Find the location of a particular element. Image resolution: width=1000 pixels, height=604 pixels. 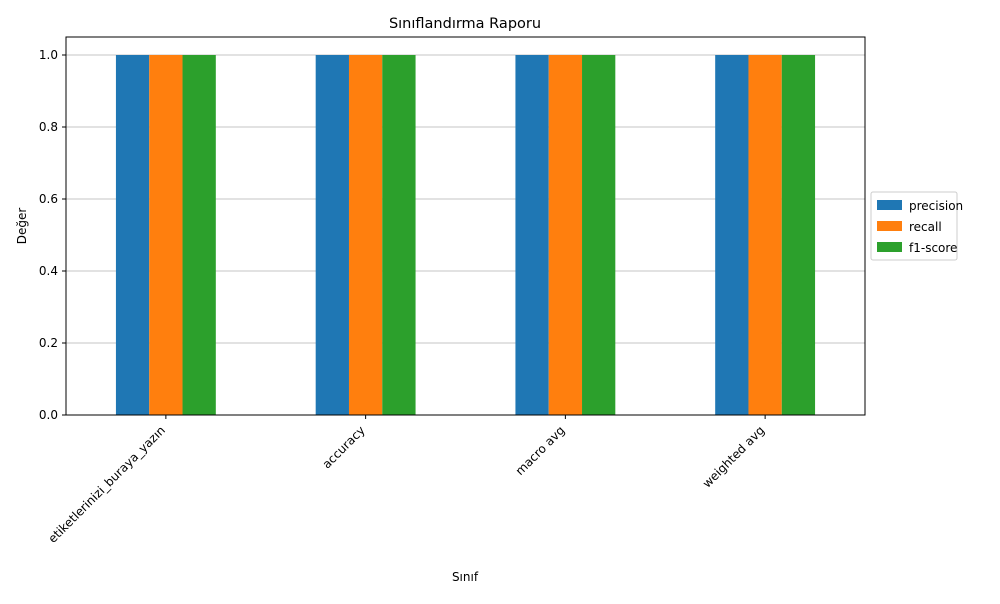

x-tick-label: etiketlerinizi_buraya_yazın is located at coordinates (106, 484).